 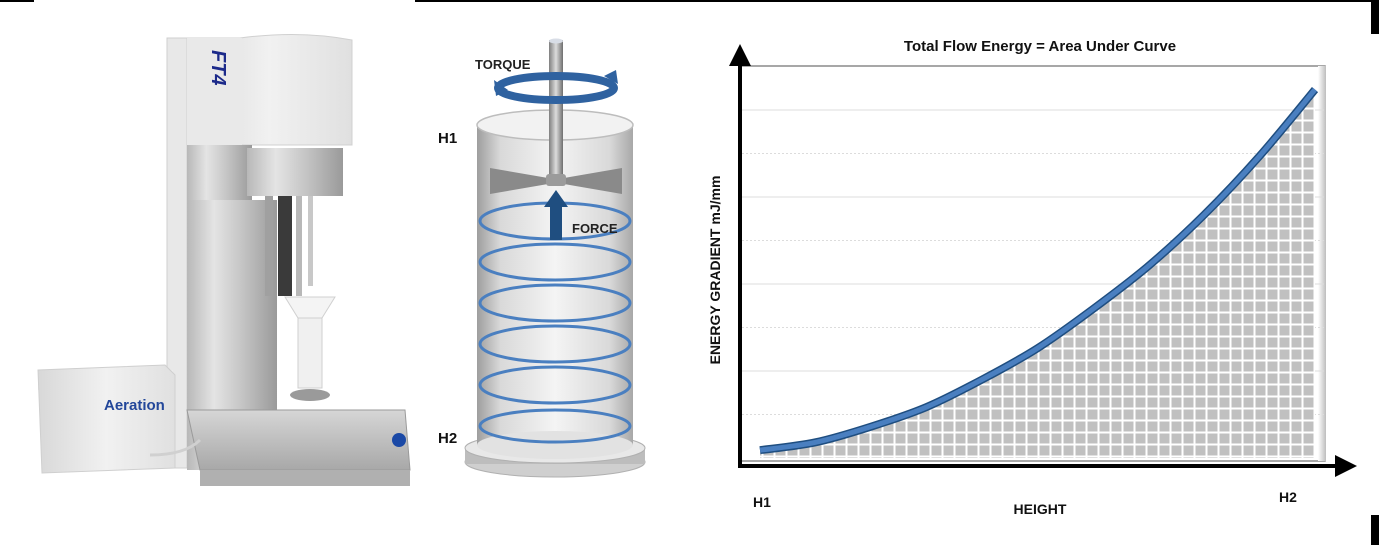 I want to click on x-axis-arrow-icon, so click(x=1346, y=466).